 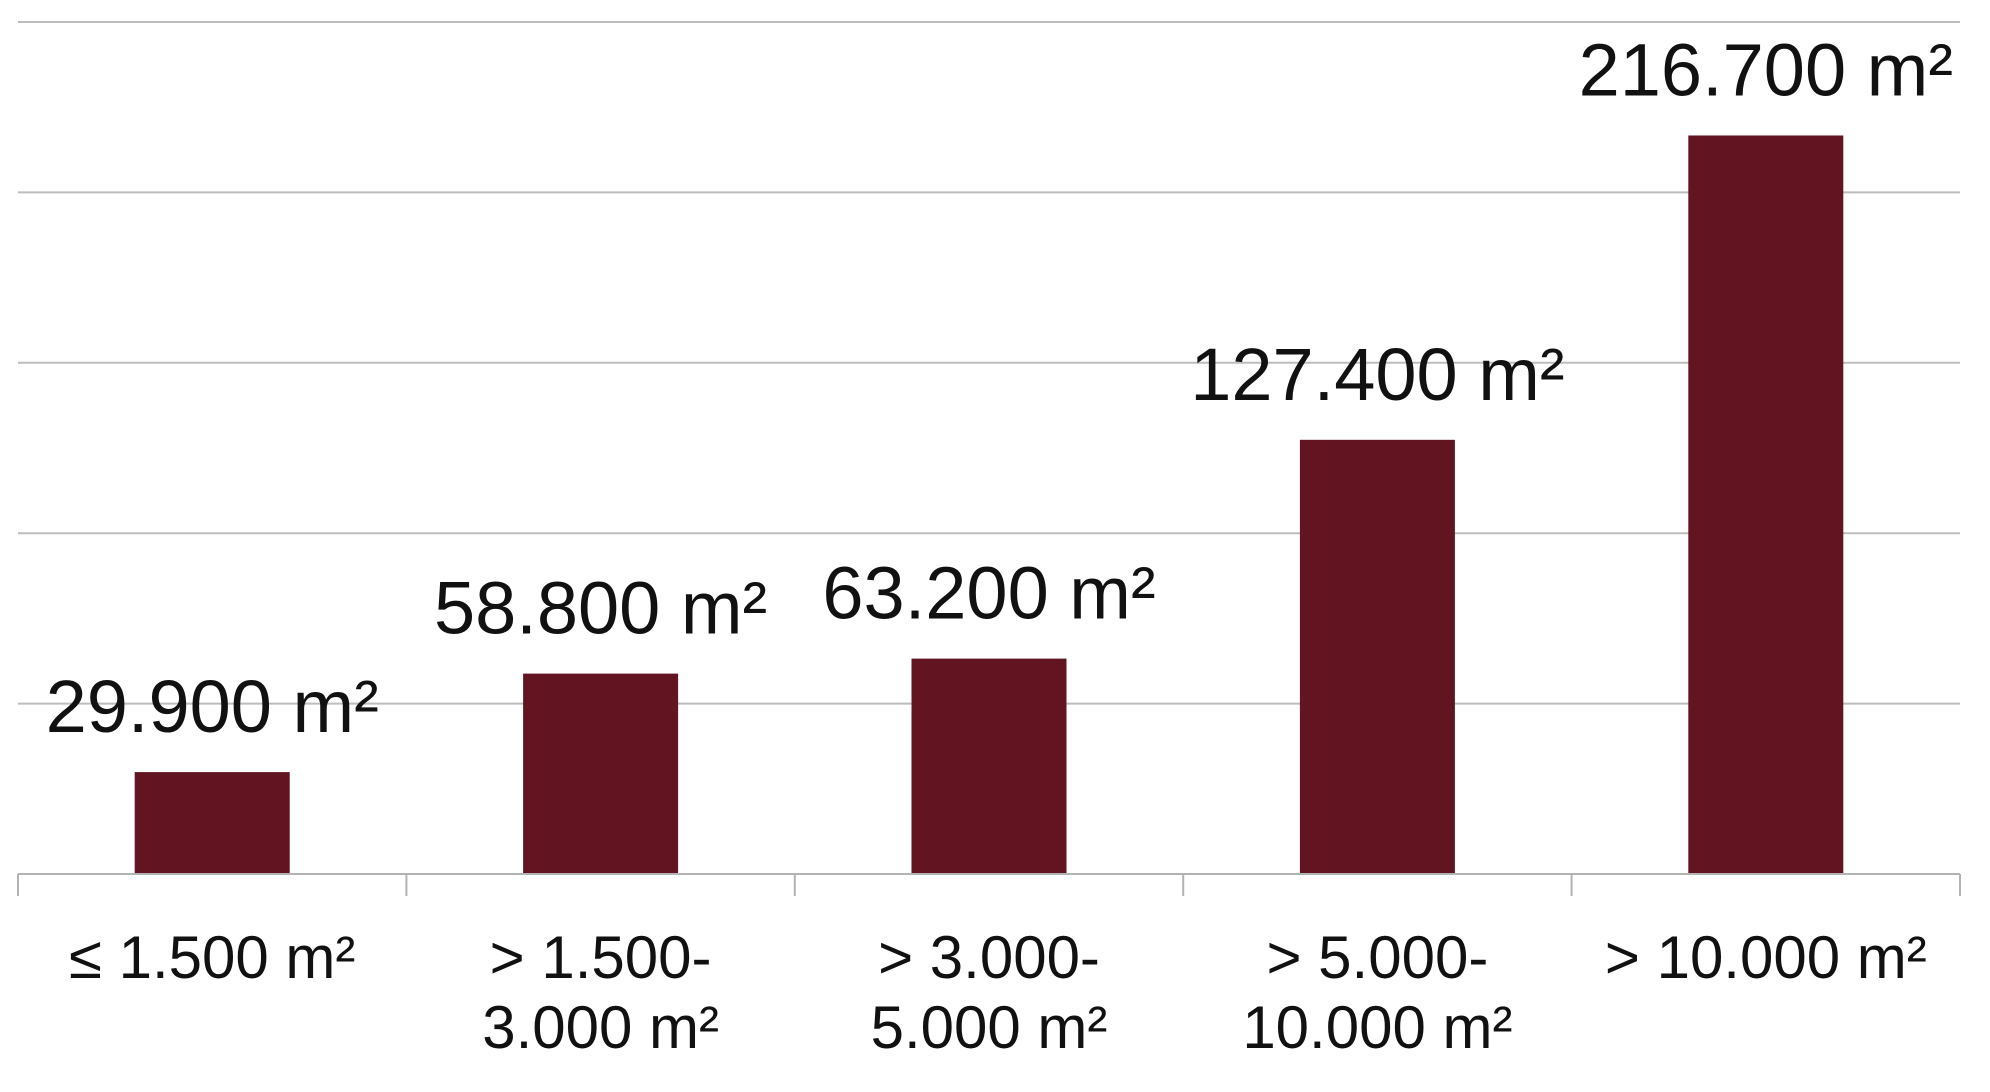 What do you see at coordinates (1377, 992) in the screenshot?
I see `category-label: > 5.000-10.000 m²` at bounding box center [1377, 992].